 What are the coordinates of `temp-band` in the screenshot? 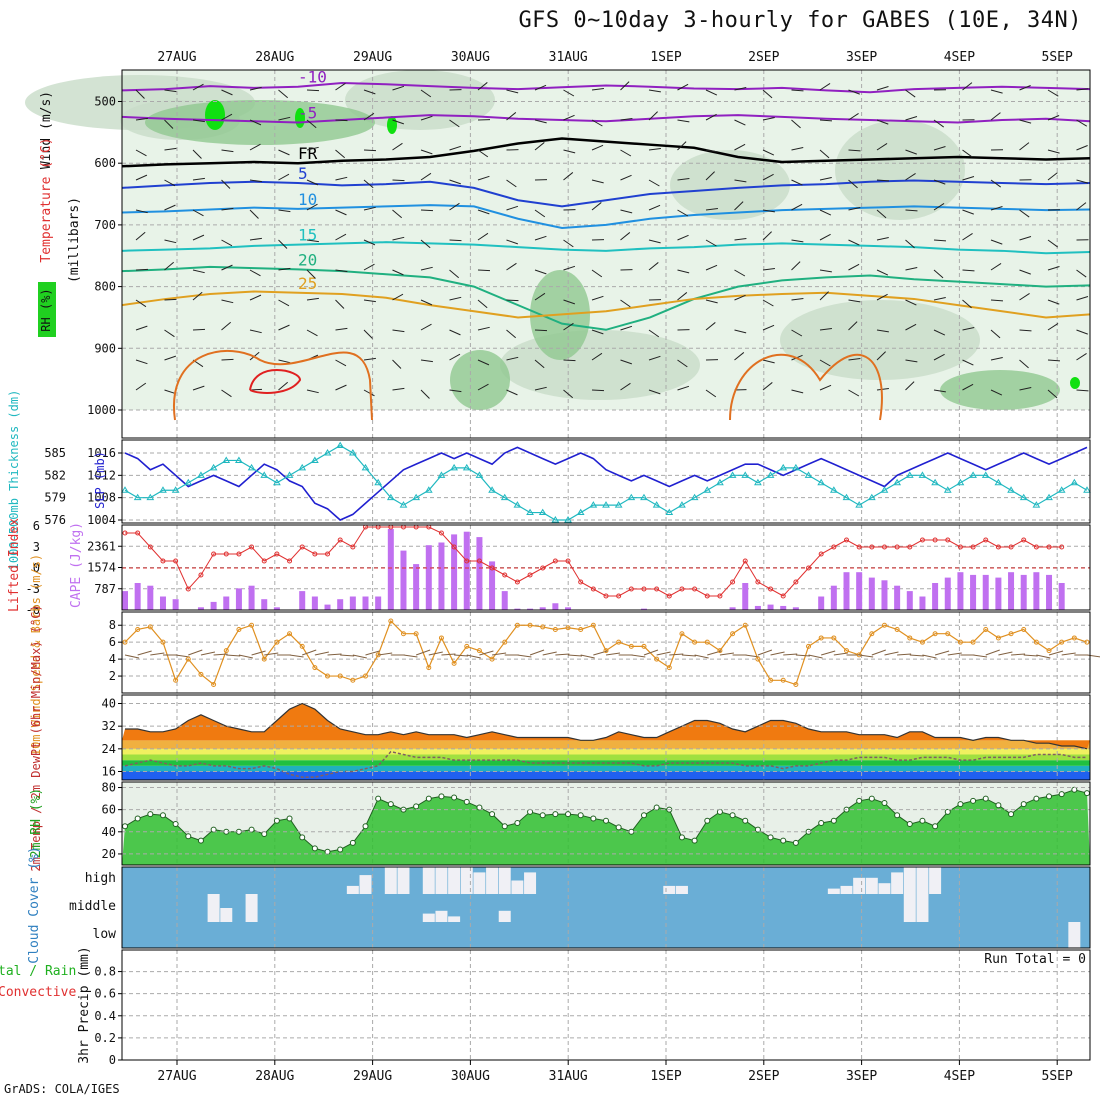 It's located at (606, 744).